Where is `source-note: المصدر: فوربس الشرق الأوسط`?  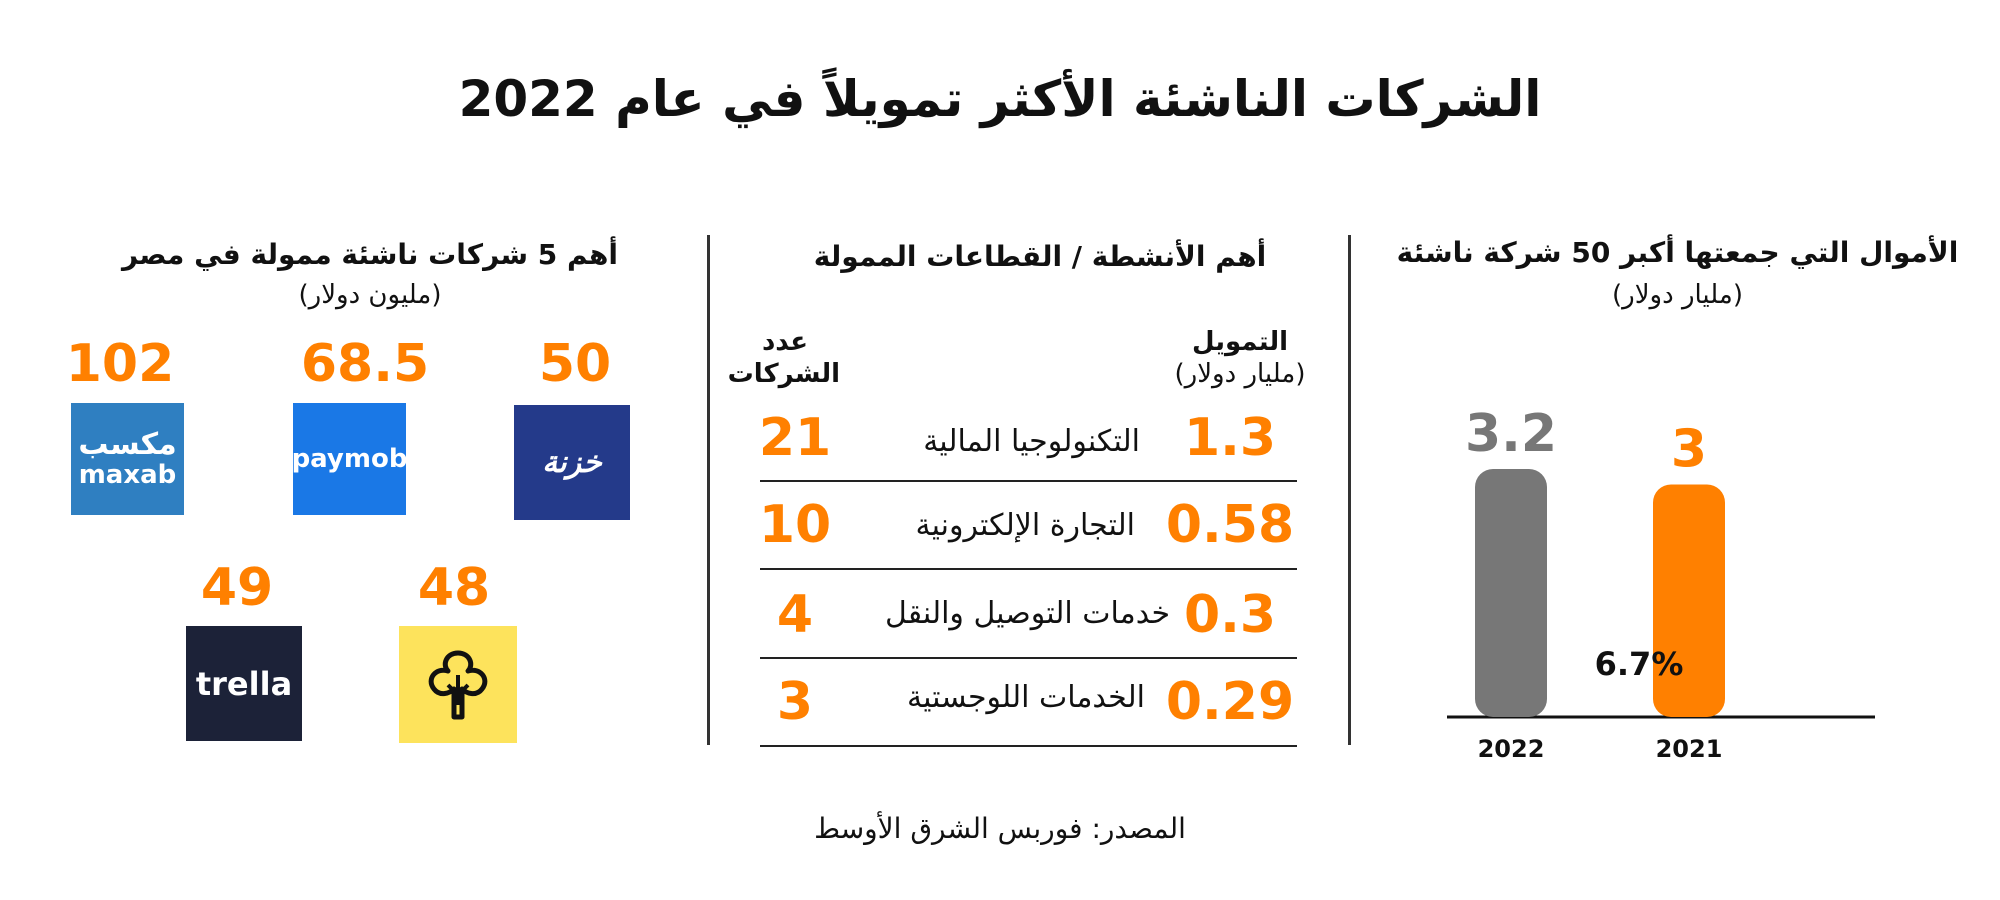 source-note: المصدر: فوربس الشرق الأوسط is located at coordinates (1000, 828).